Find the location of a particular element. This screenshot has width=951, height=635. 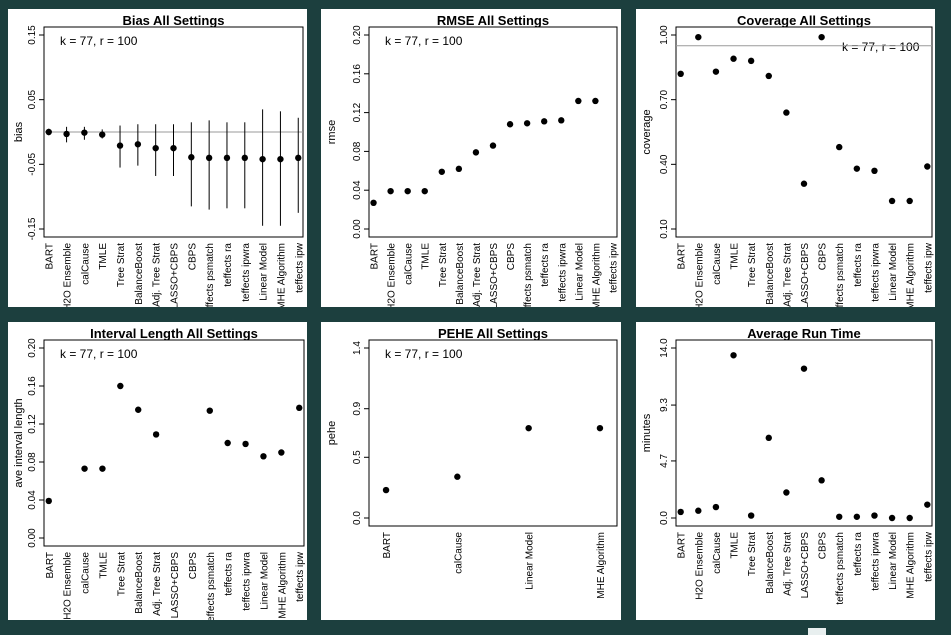

x-tick-label: Tree Strat is located at coordinates (443, 265).